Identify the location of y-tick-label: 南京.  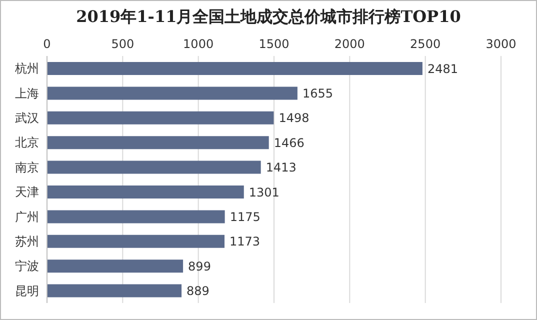
(27, 167).